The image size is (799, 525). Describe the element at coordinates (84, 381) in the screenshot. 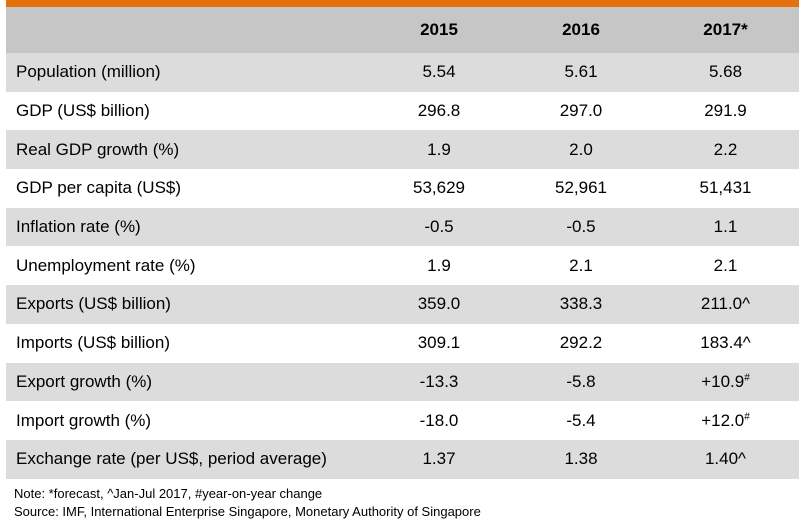

I see `row-label: Export growth (%)` at that location.